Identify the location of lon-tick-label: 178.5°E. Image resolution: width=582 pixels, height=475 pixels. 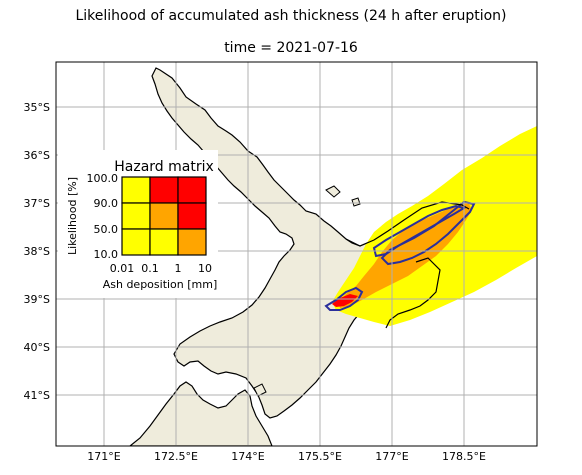
(464, 456).